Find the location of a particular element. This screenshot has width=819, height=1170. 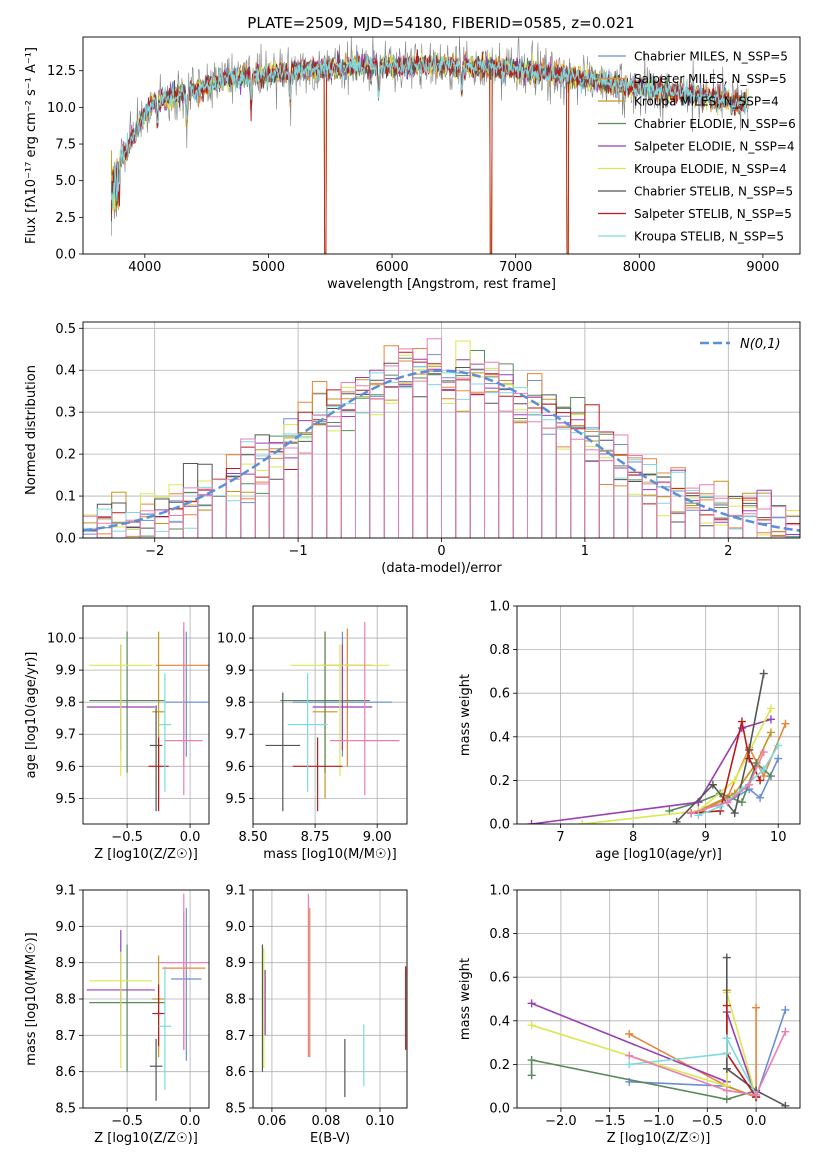

x-tick-label: −2 is located at coordinates (154, 551).